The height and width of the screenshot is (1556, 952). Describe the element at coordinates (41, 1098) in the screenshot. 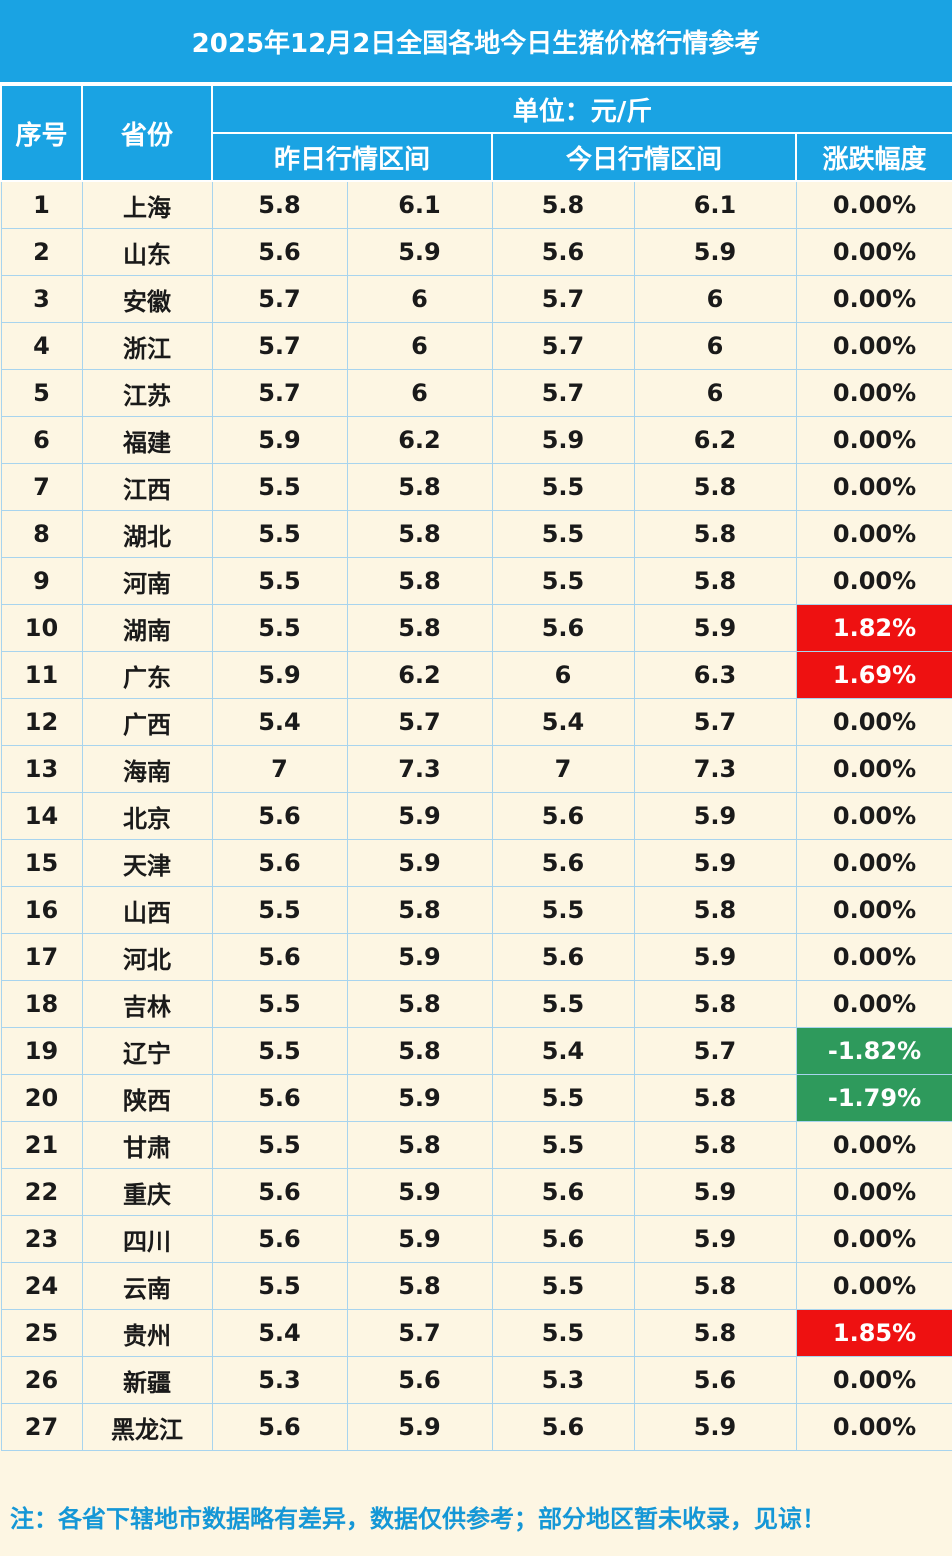

I see `cell-index: 20` at that location.